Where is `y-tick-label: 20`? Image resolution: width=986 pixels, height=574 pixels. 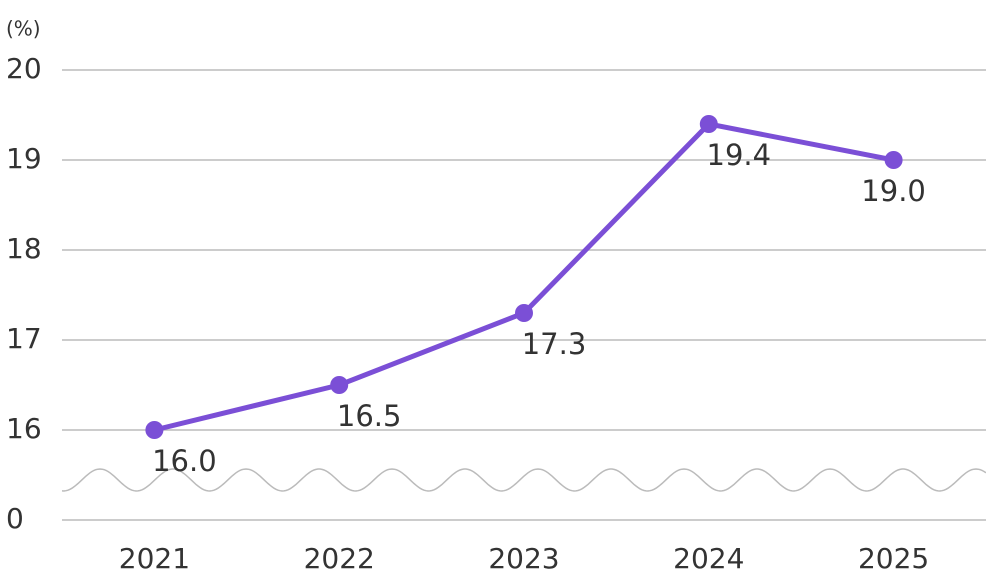
y-tick-label: 20 is located at coordinates (24, 68).